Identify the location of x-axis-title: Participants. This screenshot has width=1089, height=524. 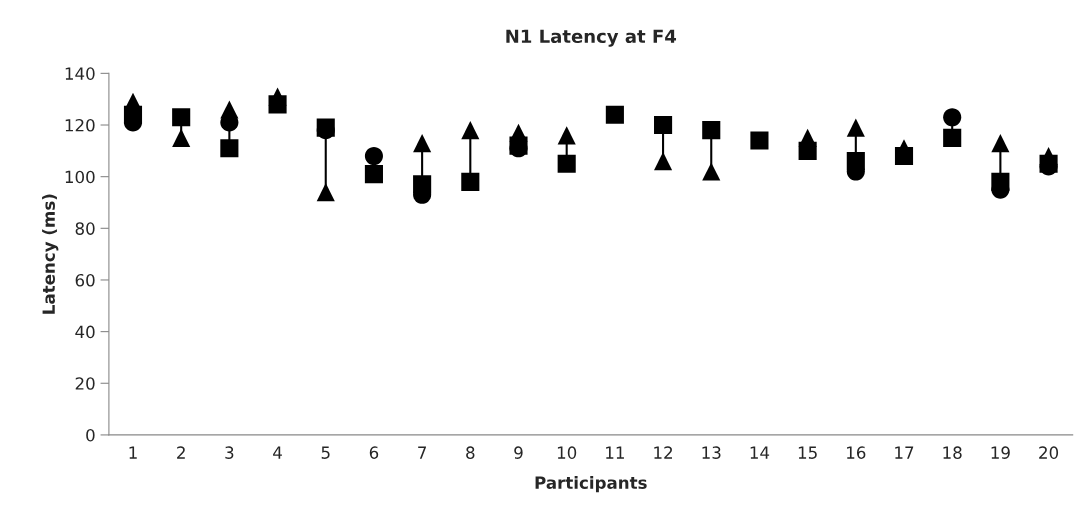
(591, 484).